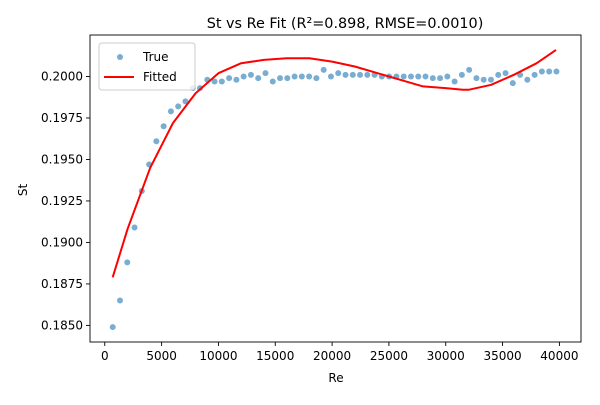 The height and width of the screenshot is (405, 600). I want to click on x-axis-ticks: 0 5000 10000 15000 20000 25000 30000 35000 40000, so click(339, 352).